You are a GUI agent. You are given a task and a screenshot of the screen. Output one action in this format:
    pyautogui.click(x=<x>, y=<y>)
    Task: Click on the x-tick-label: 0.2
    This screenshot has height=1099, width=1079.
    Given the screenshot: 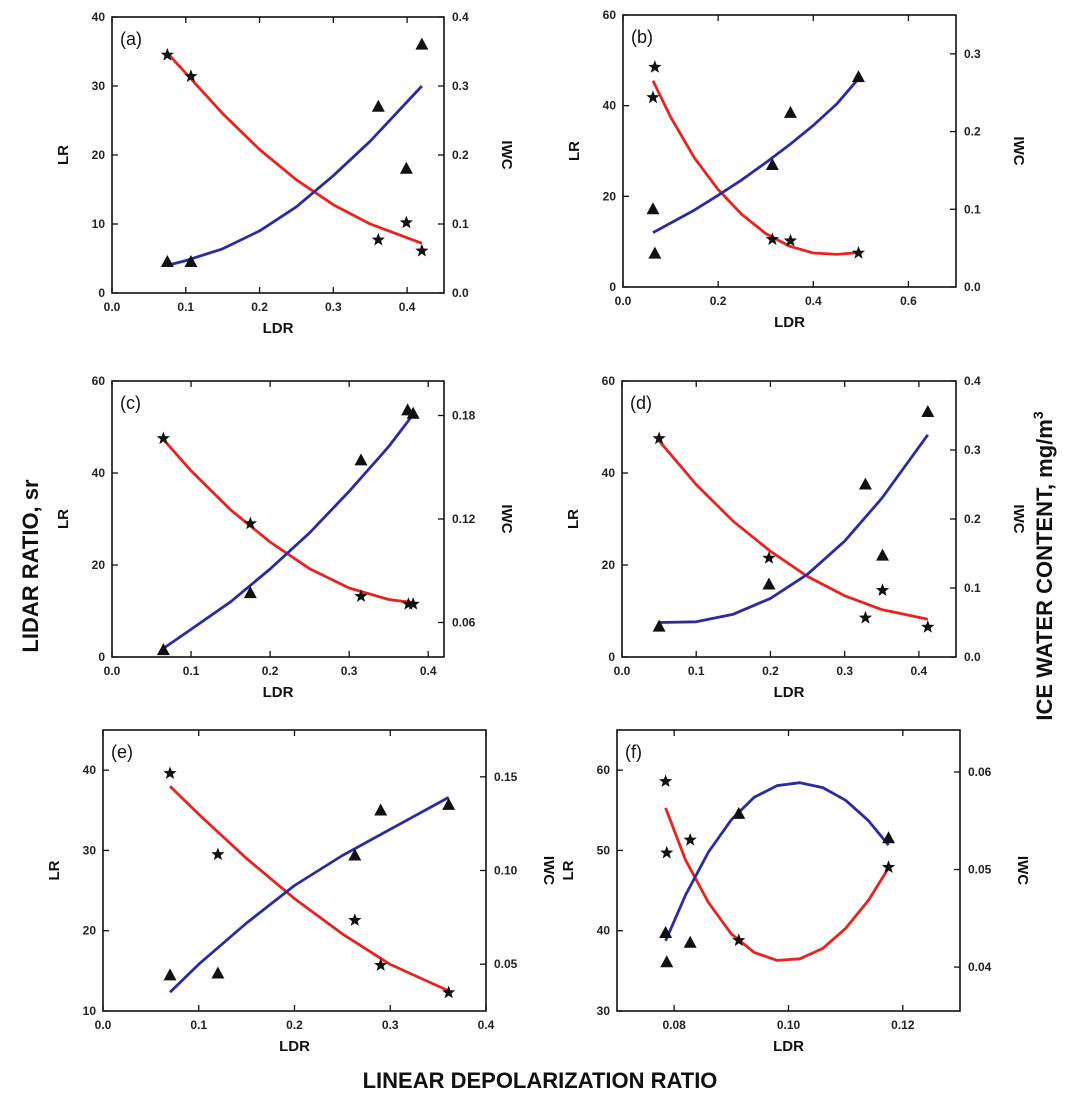 What is the action you would take?
    pyautogui.click(x=294, y=1025)
    